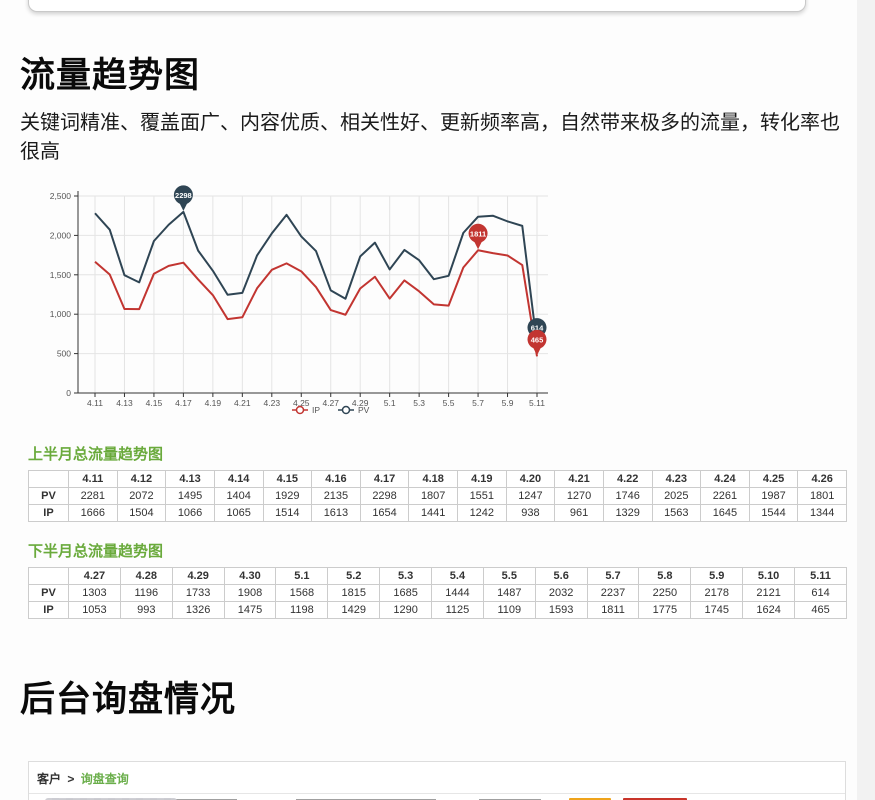  Describe the element at coordinates (482, 513) in the screenshot. I see `value-cell: 1242` at that location.